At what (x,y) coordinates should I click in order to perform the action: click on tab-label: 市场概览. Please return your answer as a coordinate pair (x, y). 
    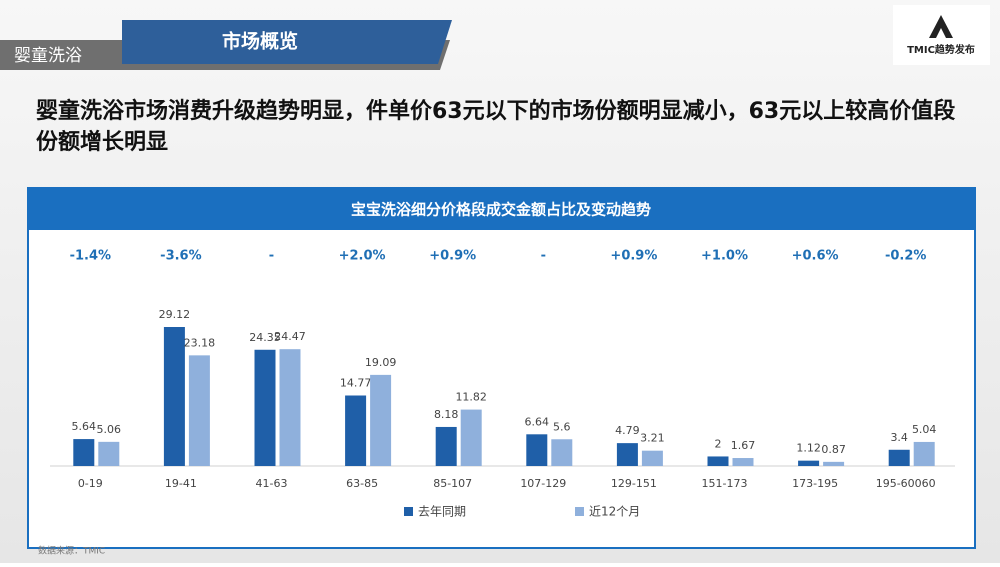
    Looking at the image, I should click on (260, 41).